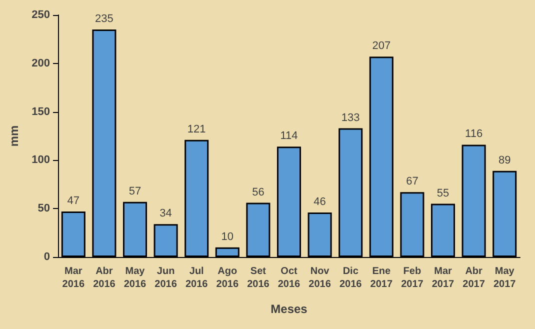 Image resolution: width=535 pixels, height=329 pixels. Describe the element at coordinates (166, 278) in the screenshot. I see `x-tick-label: Jun 2016` at that location.